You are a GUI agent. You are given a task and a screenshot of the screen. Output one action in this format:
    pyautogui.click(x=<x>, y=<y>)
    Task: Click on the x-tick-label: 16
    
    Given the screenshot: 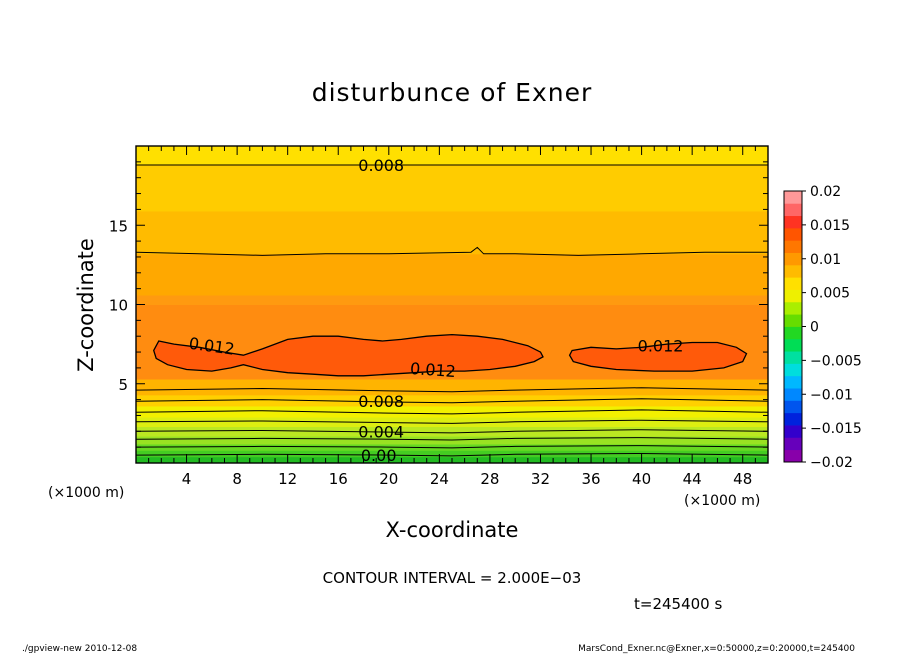 What is the action you would take?
    pyautogui.click(x=338, y=479)
    